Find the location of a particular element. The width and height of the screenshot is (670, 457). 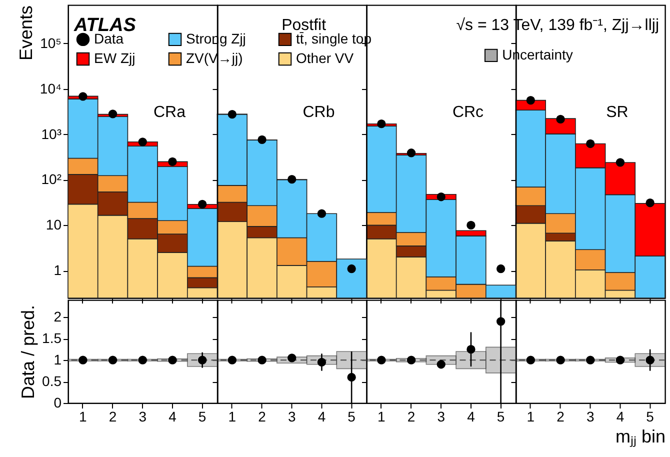

x-axis-title: mⱼⱼ bin is located at coordinates (640, 437).